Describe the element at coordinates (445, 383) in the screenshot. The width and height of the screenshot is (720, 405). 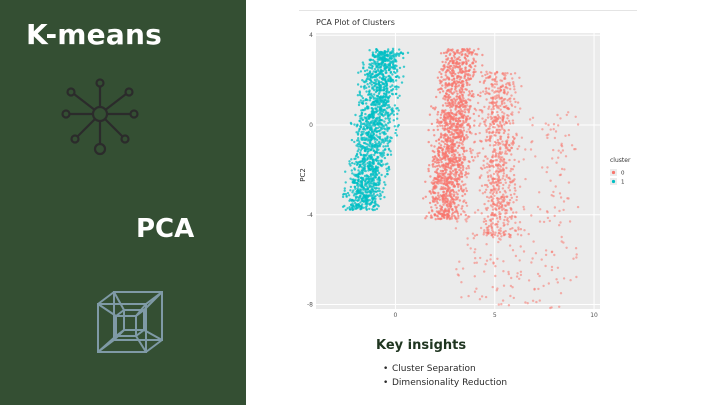
I see `insight-item: • Dimensionality Reduction` at that location.